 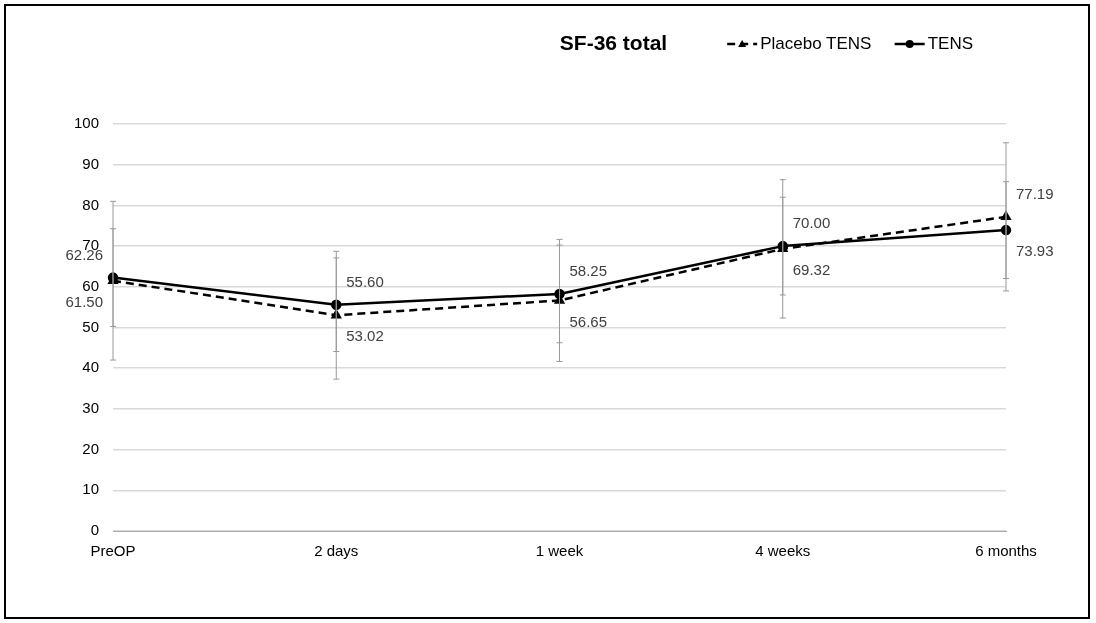 I want to click on data-label: 77.19, so click(x=1035, y=193).